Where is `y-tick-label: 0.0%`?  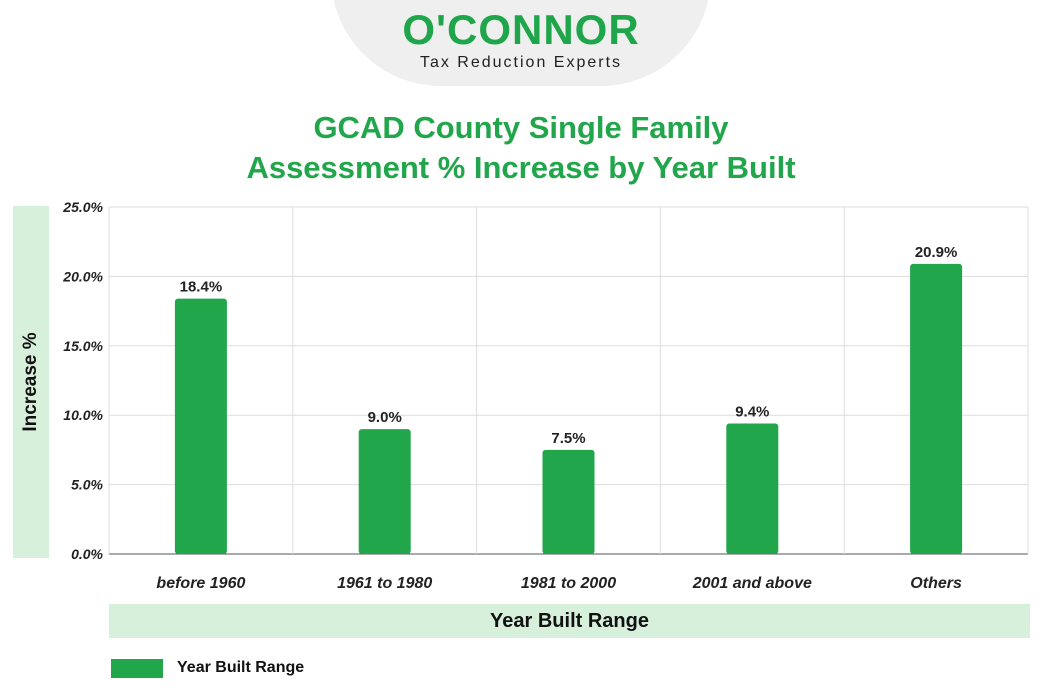 y-tick-label: 0.0% is located at coordinates (87, 554).